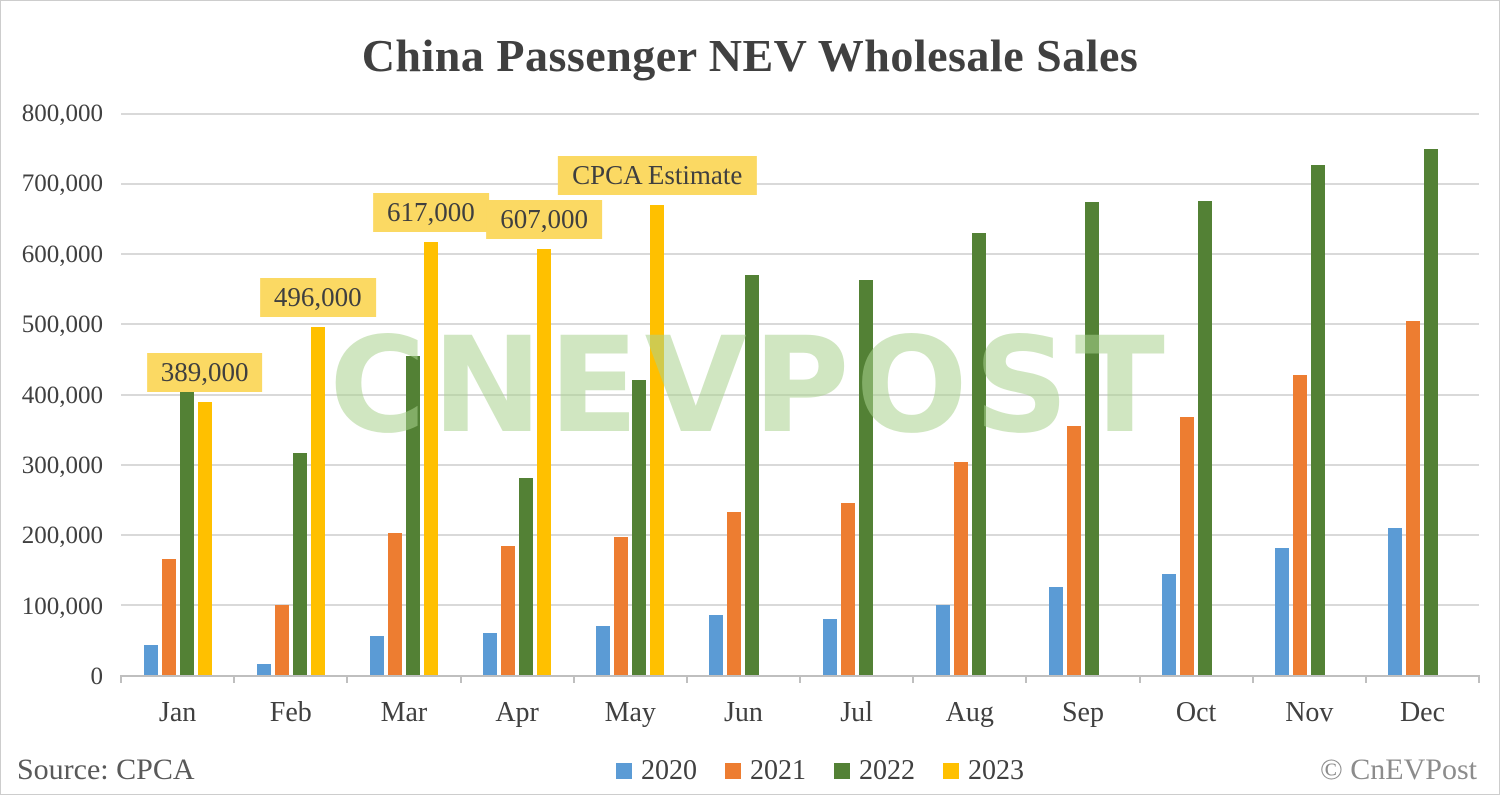 This screenshot has height=795, width=1500. What do you see at coordinates (865, 477) in the screenshot?
I see `bar-2022-jul` at bounding box center [865, 477].